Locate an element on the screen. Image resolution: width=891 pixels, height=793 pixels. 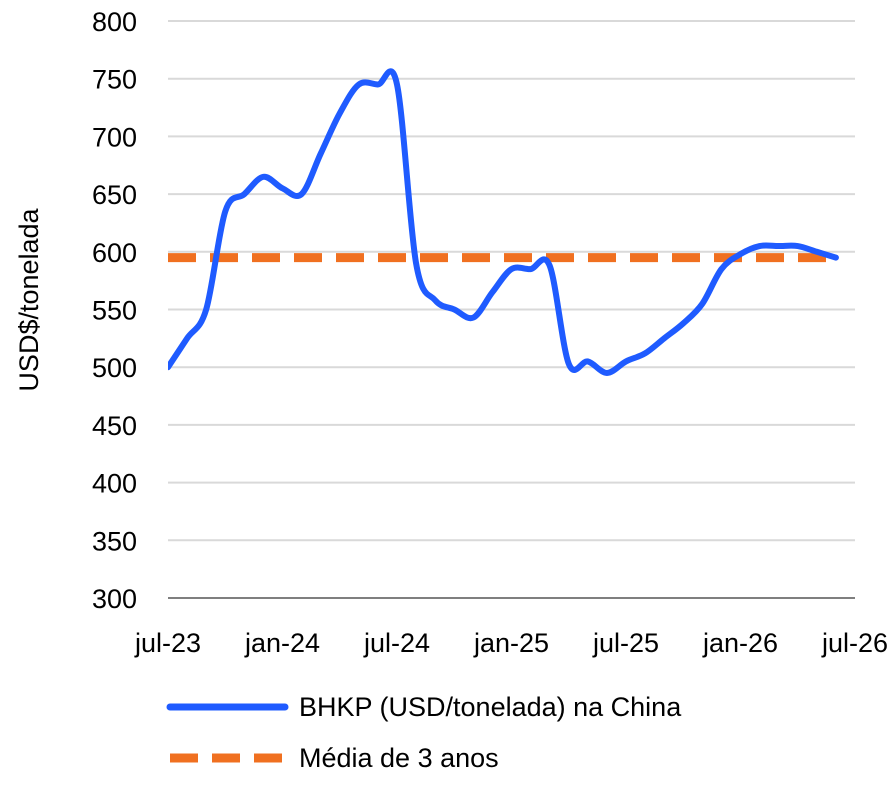
y-tick-label: 600 is located at coordinates (114, 253).